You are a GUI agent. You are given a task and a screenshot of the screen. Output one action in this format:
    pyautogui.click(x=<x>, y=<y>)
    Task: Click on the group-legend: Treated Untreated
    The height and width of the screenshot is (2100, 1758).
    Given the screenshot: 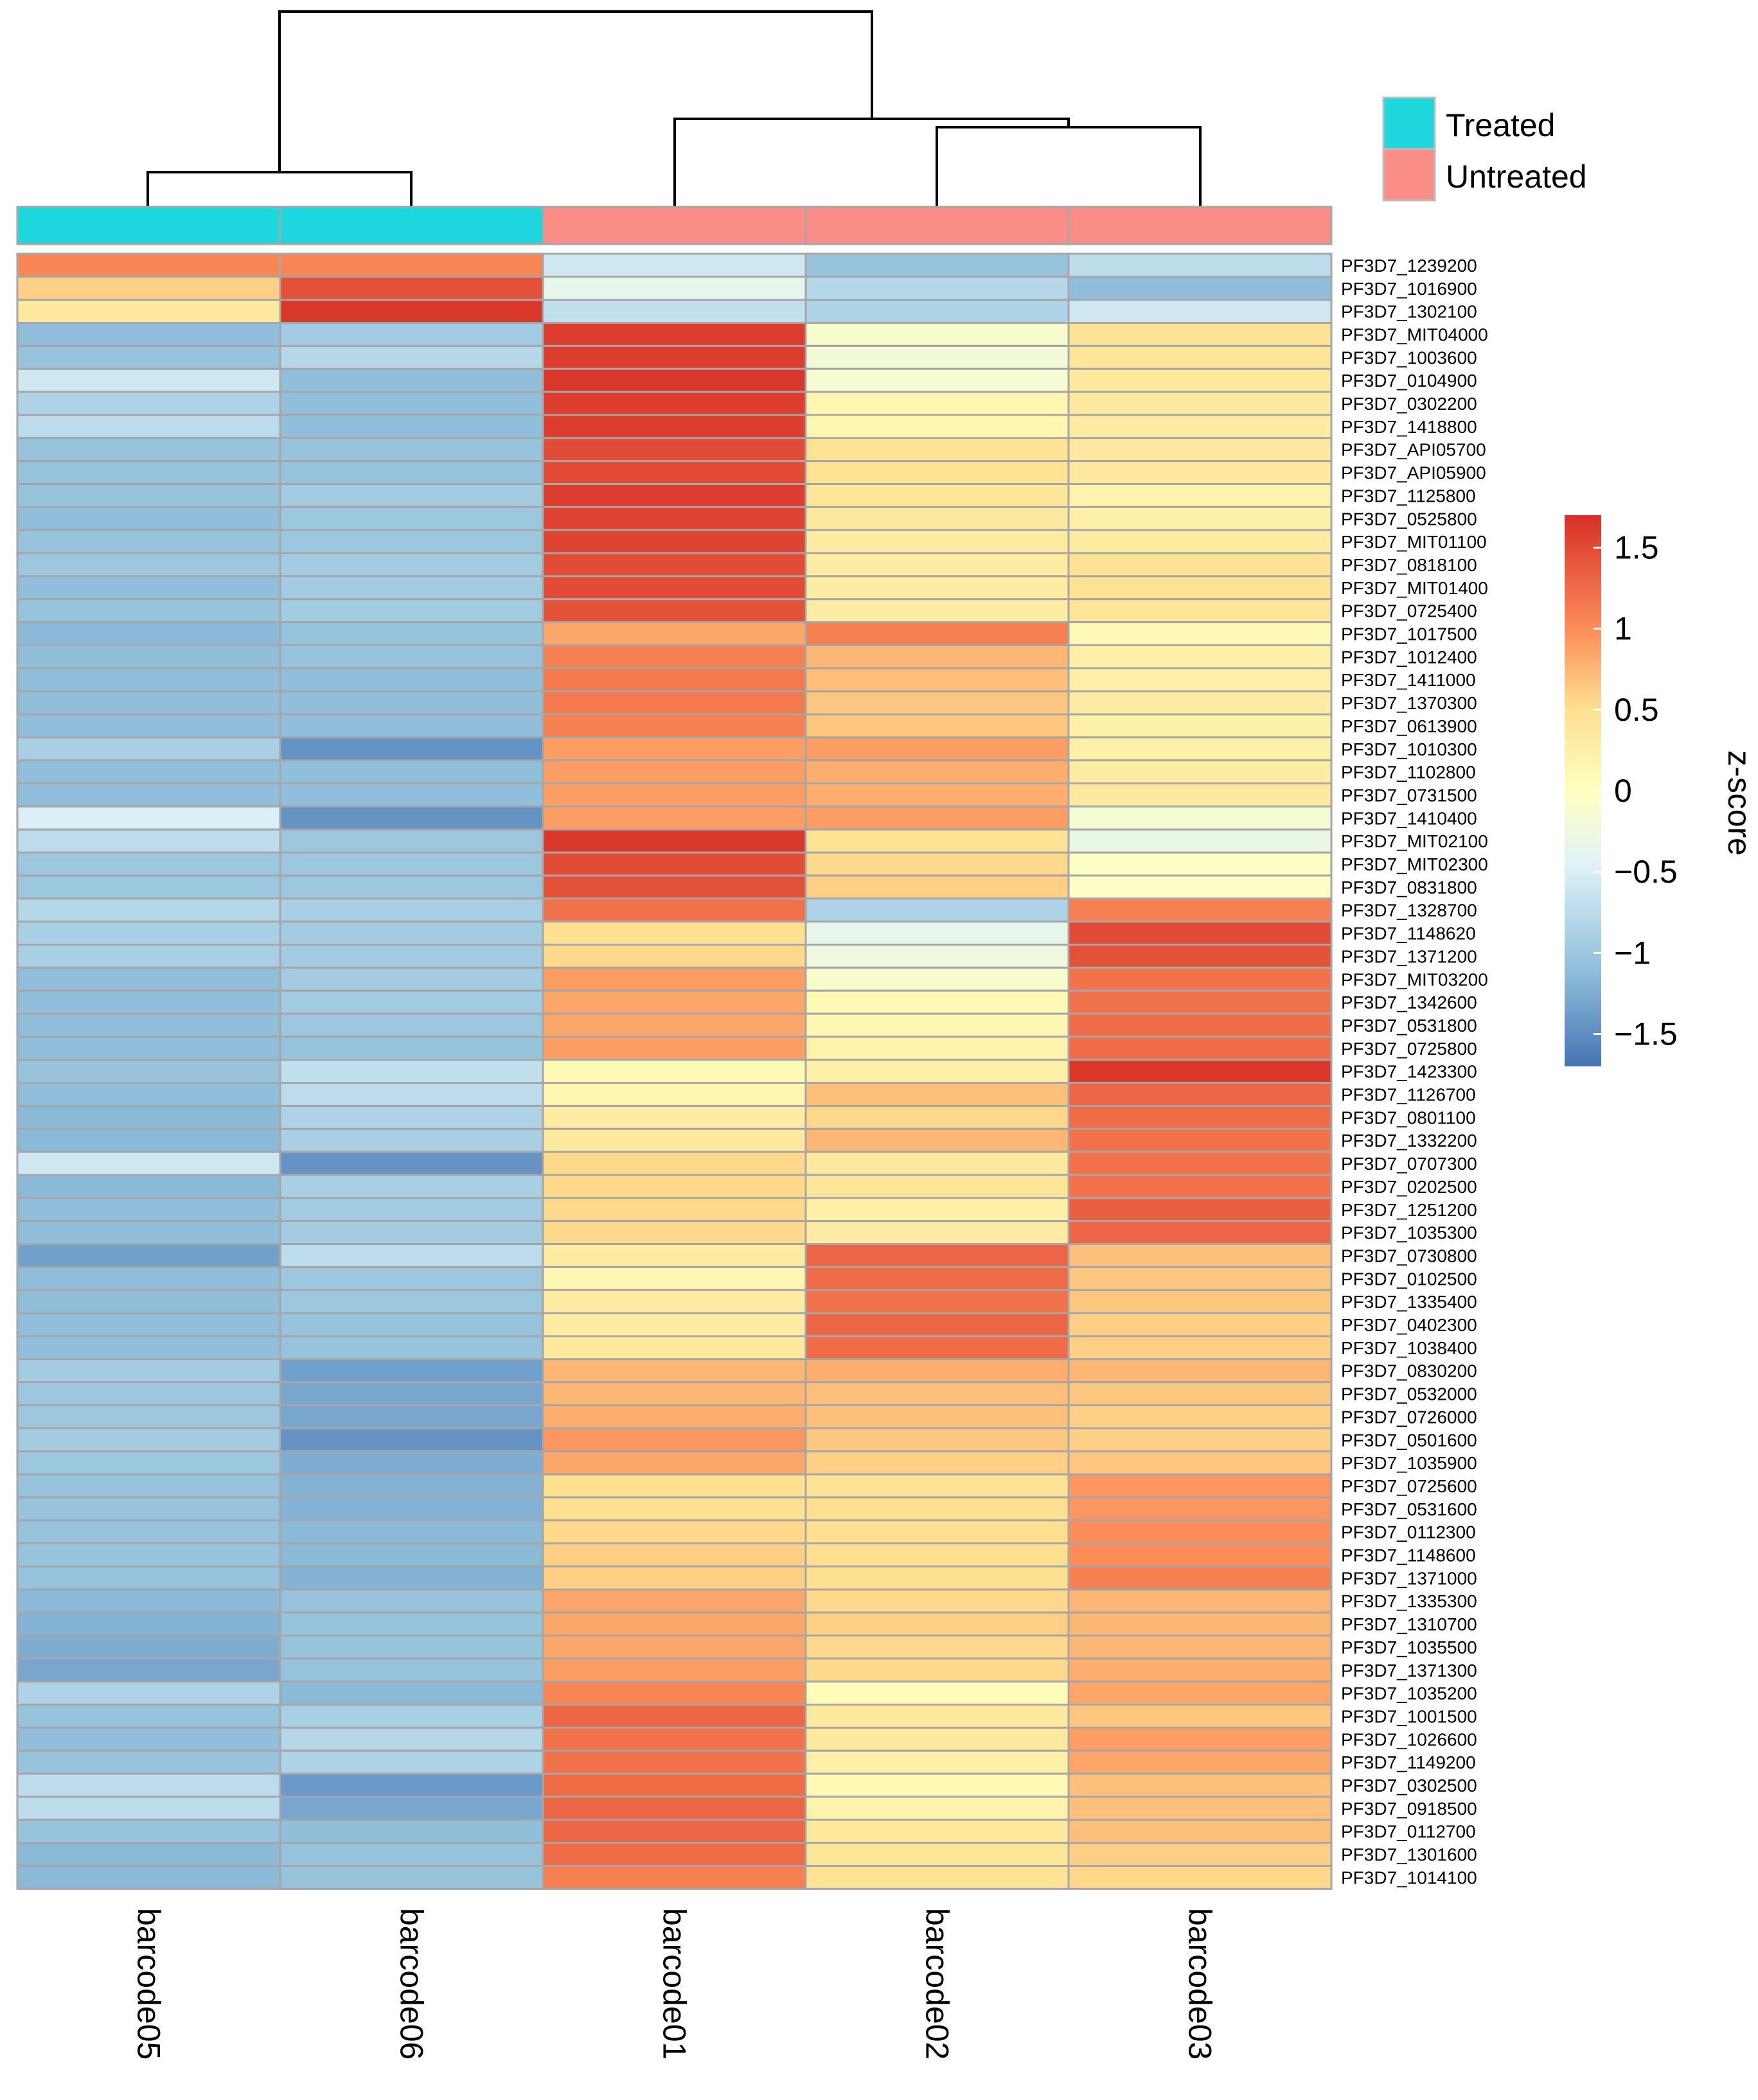 What is the action you would take?
    pyautogui.click(x=1485, y=149)
    